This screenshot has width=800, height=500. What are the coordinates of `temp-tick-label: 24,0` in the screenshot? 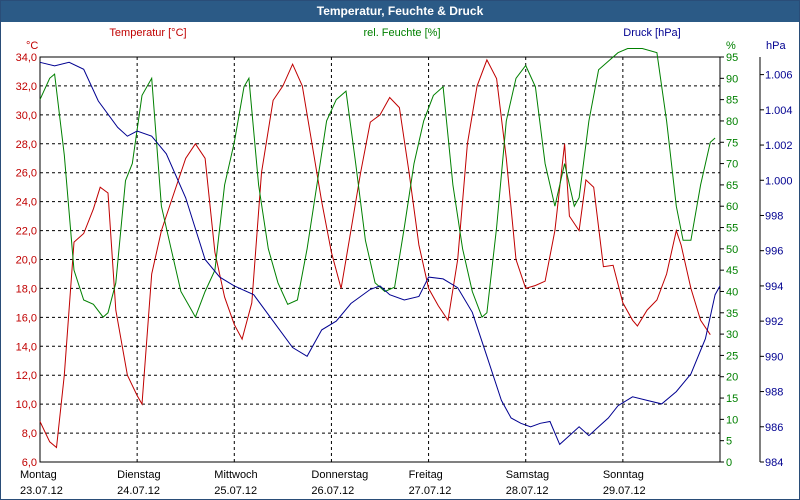 It's located at (26, 203).